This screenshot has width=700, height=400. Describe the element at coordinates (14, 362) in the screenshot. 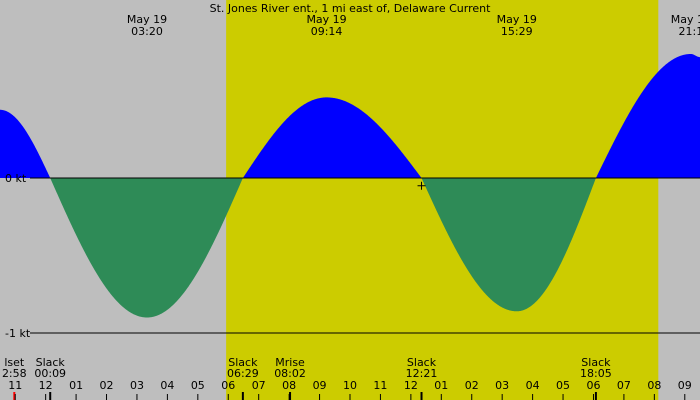

I see `event-label: lset` at that location.